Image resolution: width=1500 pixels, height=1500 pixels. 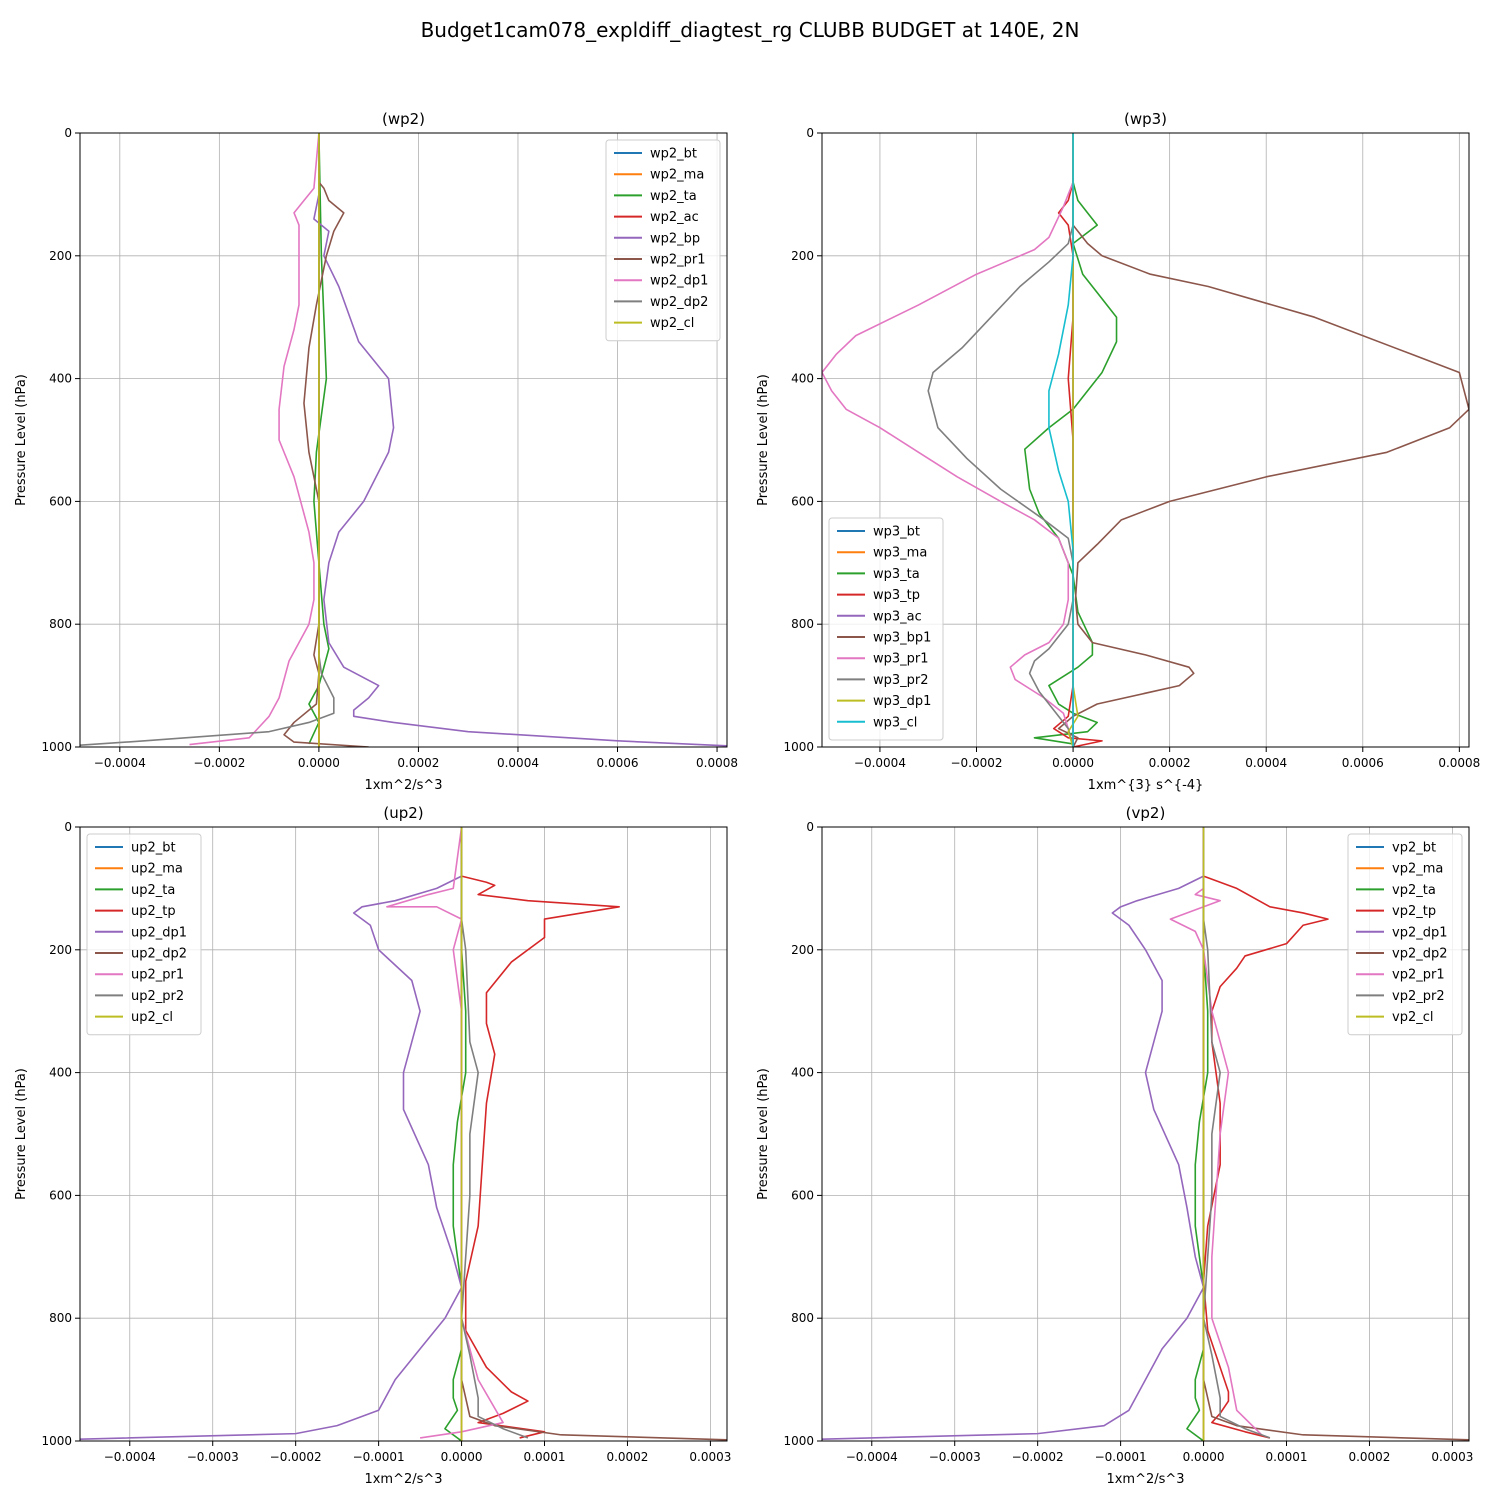 What do you see at coordinates (901, 659) in the screenshot?
I see `legend-label-wp3_pr1: wp3_pr1` at bounding box center [901, 659].